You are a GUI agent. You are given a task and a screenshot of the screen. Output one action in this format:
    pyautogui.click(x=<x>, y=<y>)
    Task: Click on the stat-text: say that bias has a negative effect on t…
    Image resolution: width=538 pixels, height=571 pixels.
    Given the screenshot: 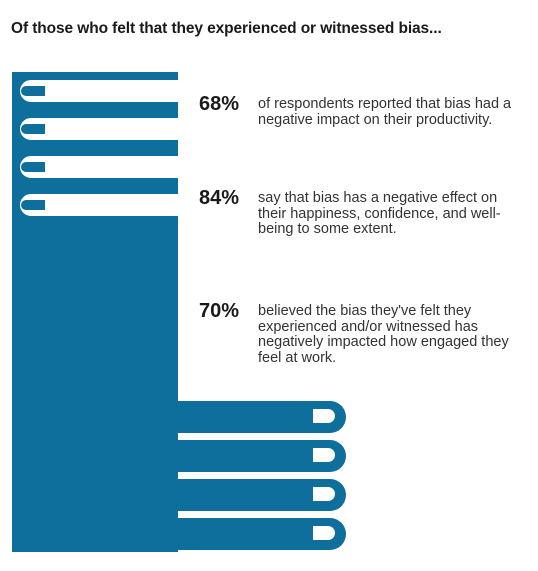 What is the action you would take?
    pyautogui.click(x=379, y=214)
    